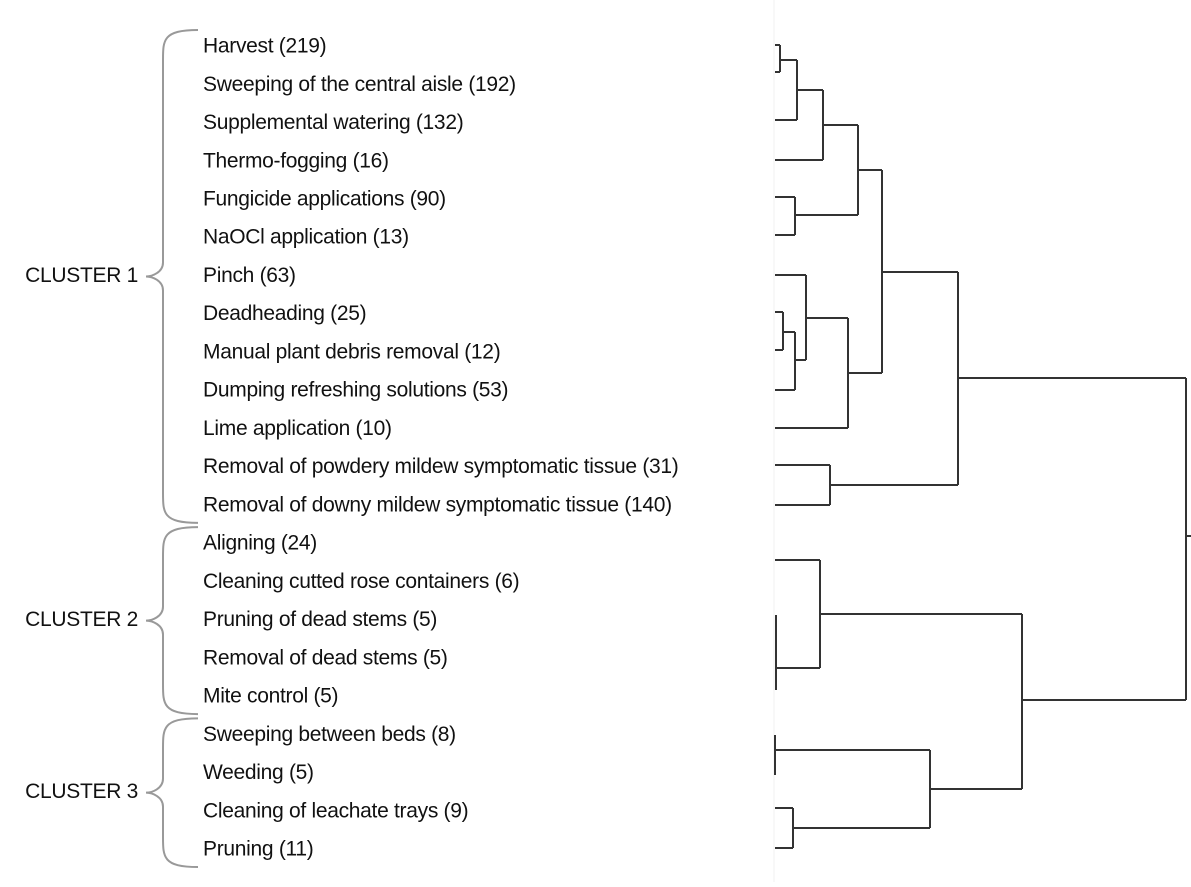 Image resolution: width=1191 pixels, height=887 pixels. Describe the element at coordinates (264, 46) in the screenshot. I see `leaf-label: Harvest (219)` at that location.